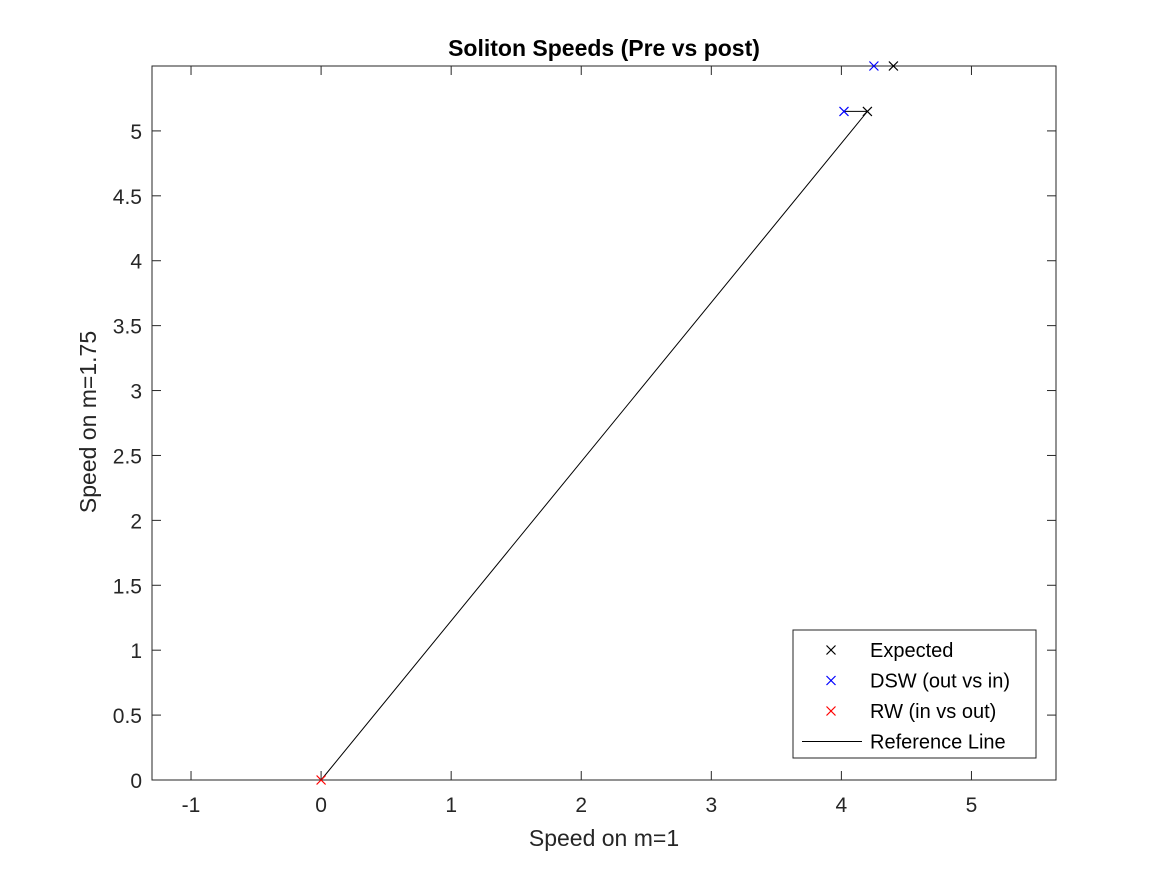 Image resolution: width=1167 pixels, height=875 pixels. I want to click on y-tick-label: 2.5, so click(127, 456).